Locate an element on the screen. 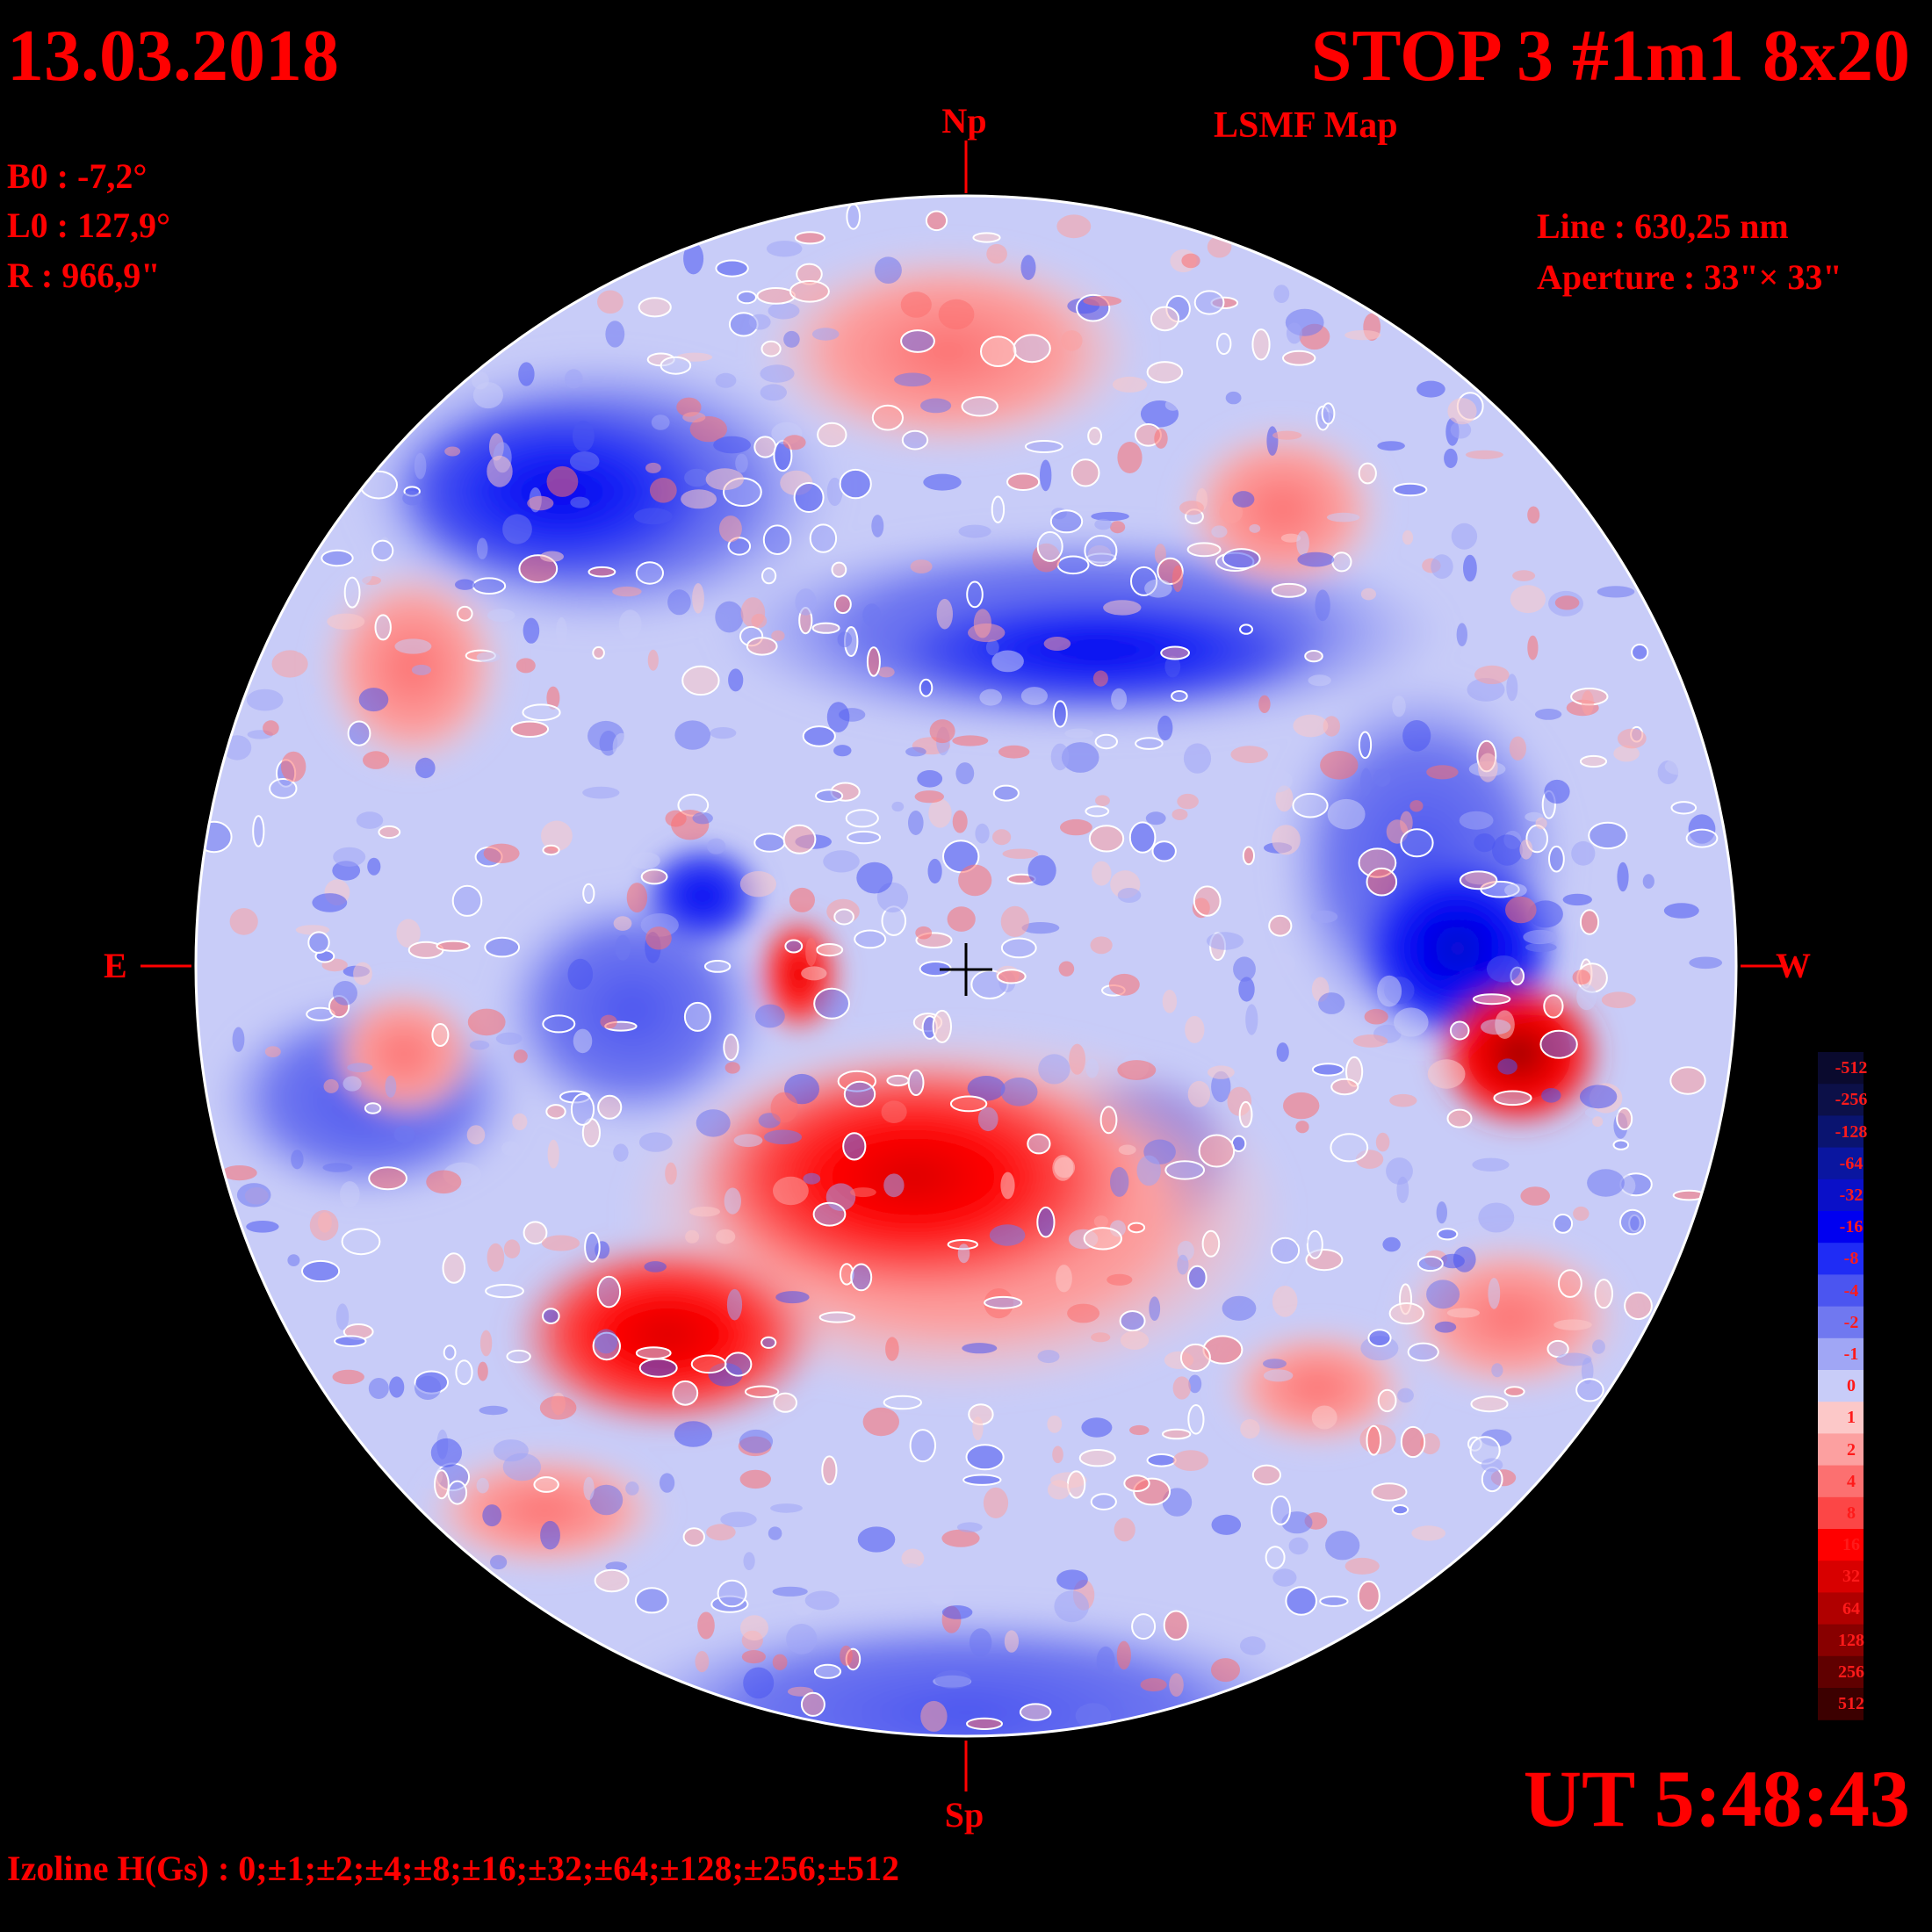 The image size is (1932, 1932). colorbar-level-label: 64 is located at coordinates (1851, 1608).